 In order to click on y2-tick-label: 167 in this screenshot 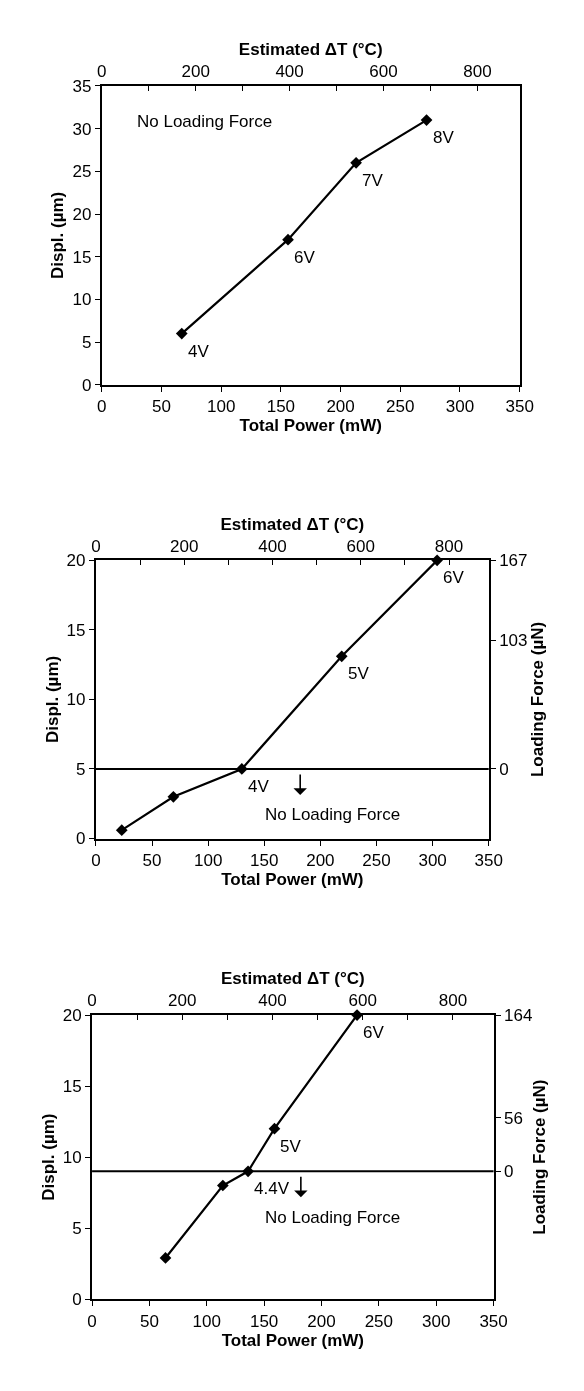, I will do `click(513, 561)`.